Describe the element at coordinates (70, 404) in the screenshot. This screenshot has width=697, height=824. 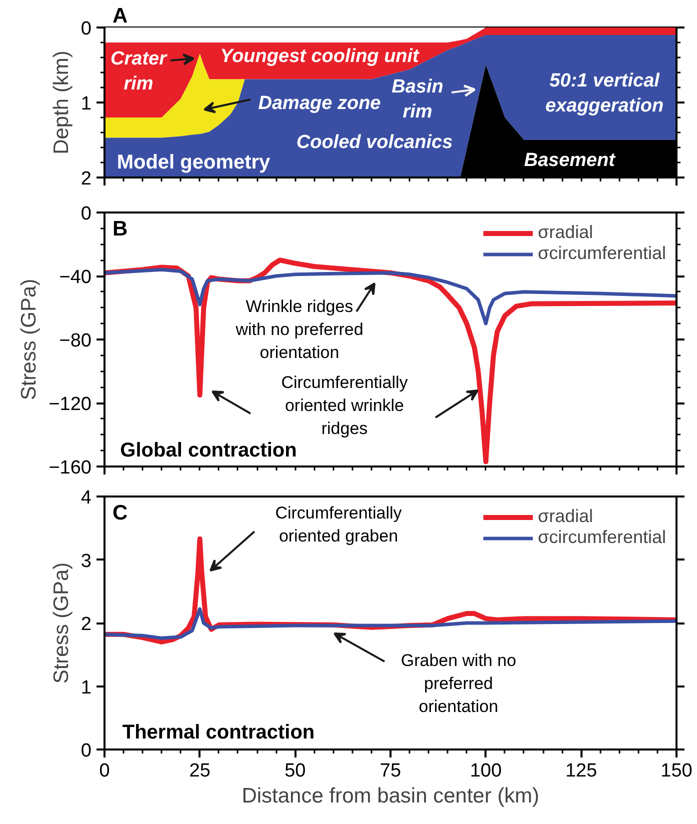
I see `y-tick-label: −120` at that location.